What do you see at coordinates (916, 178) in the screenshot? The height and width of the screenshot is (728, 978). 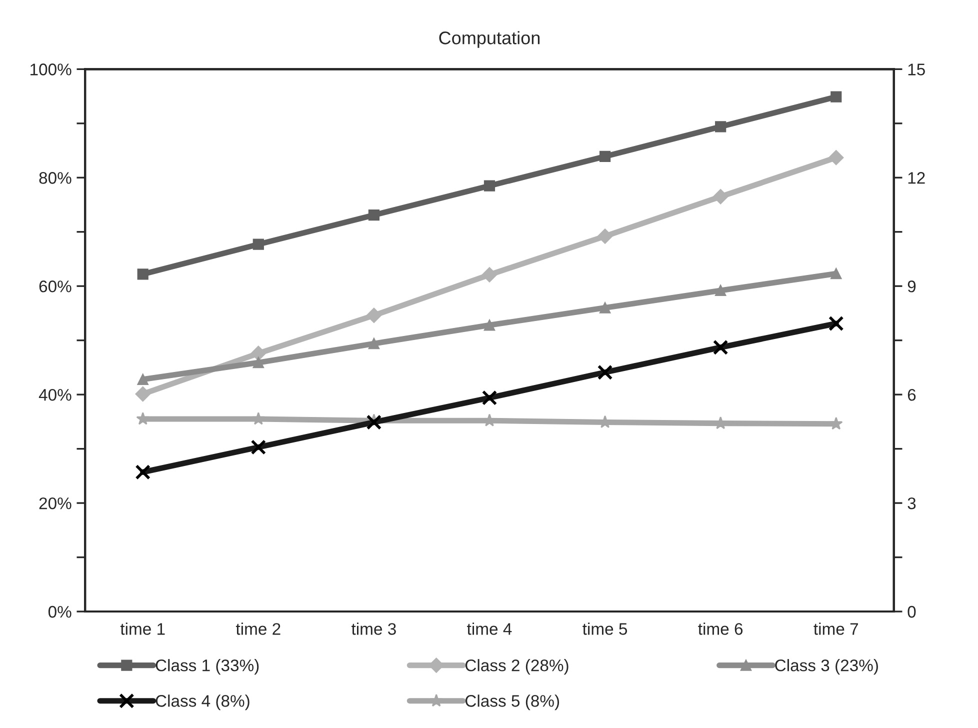 I see `y2-tick-label: 12` at bounding box center [916, 178].